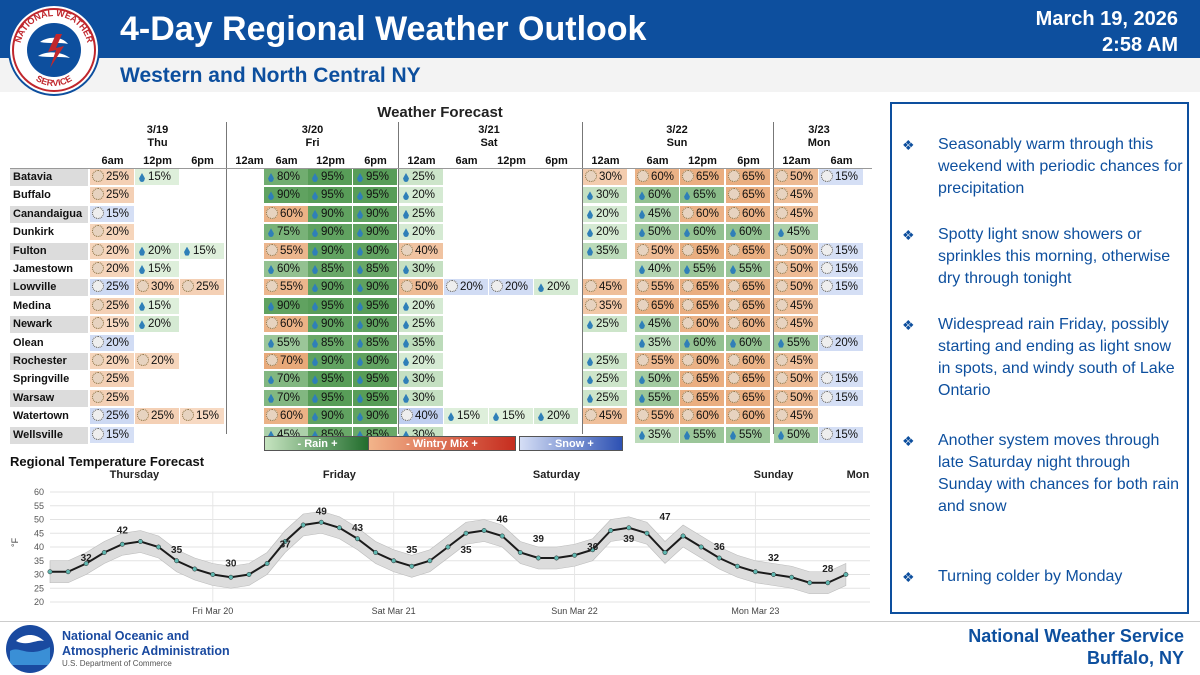 The height and width of the screenshot is (675, 1200). What do you see at coordinates (317, 443) in the screenshot?
I see `legend-rain: - Rain +` at bounding box center [317, 443].